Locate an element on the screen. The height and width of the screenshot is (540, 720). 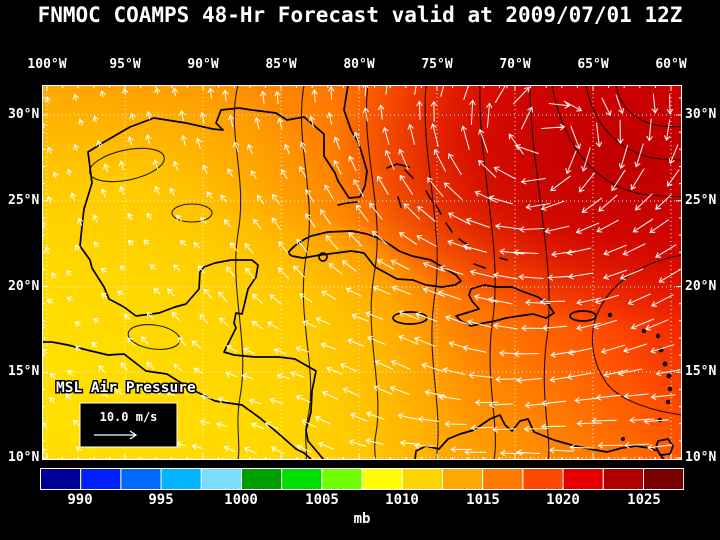
colorbar-tick-label: 990 is located at coordinates (80, 500).